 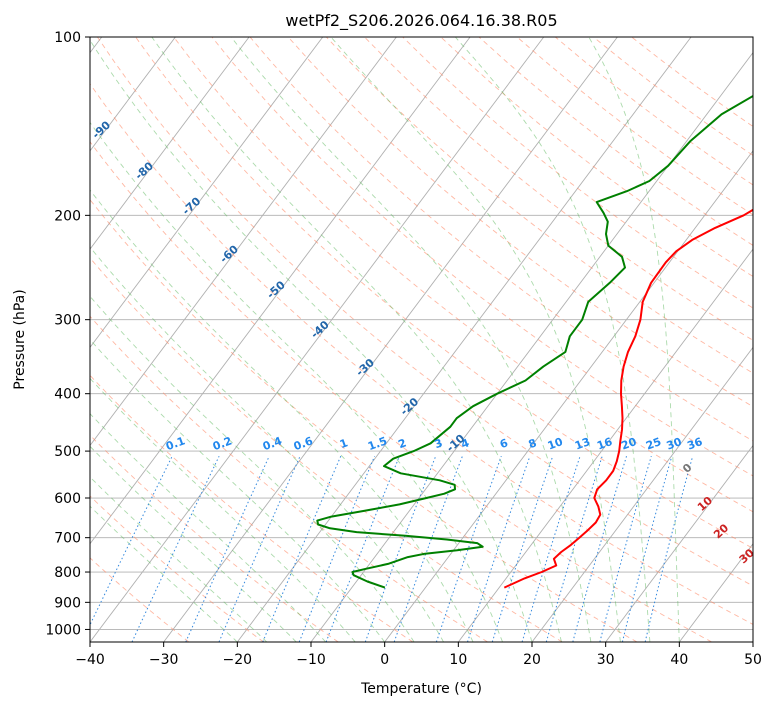 What do you see at coordinates (67, 395) in the screenshot?
I see `y-tick-label: 400` at bounding box center [67, 395].